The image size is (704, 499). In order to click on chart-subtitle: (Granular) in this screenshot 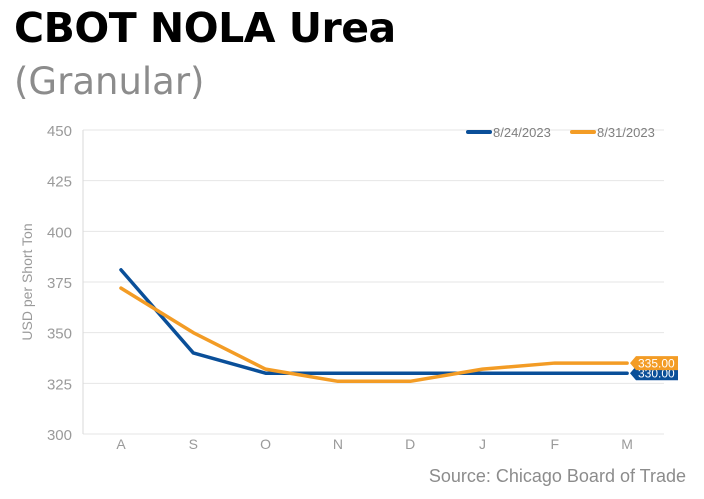, I will do `click(109, 81)`.